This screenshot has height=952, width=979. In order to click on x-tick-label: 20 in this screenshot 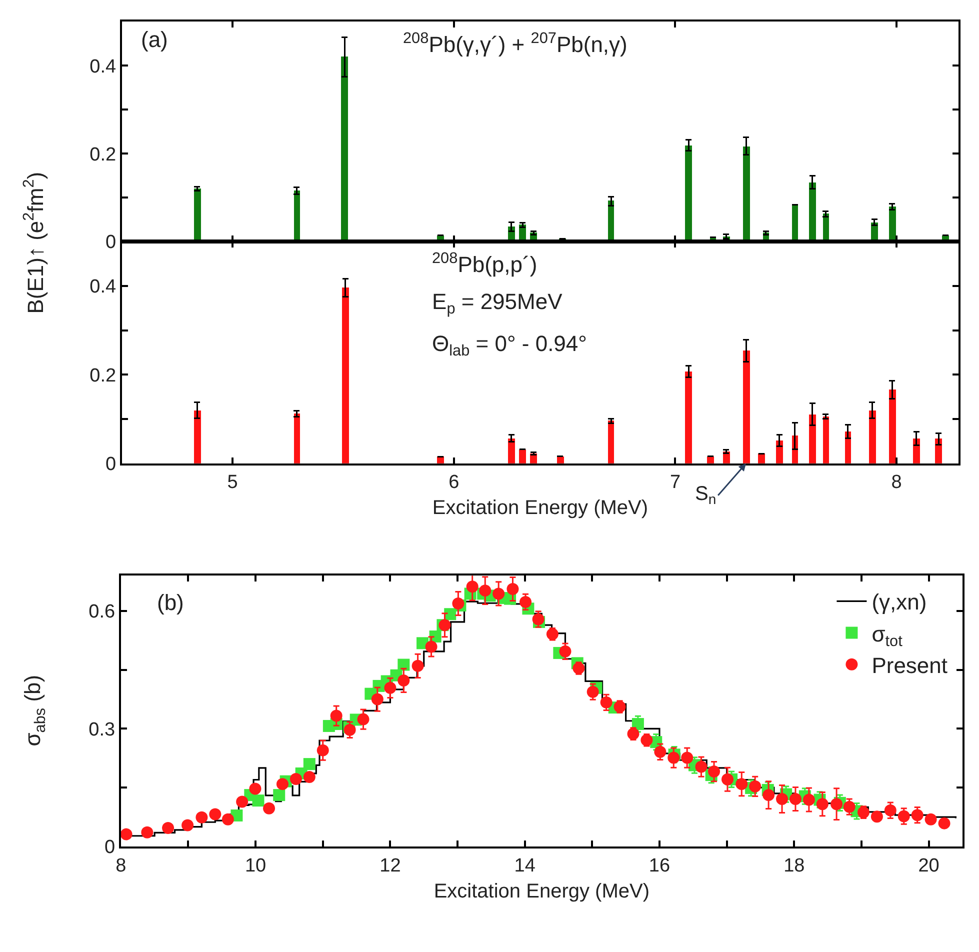, I will do `click(929, 865)`.